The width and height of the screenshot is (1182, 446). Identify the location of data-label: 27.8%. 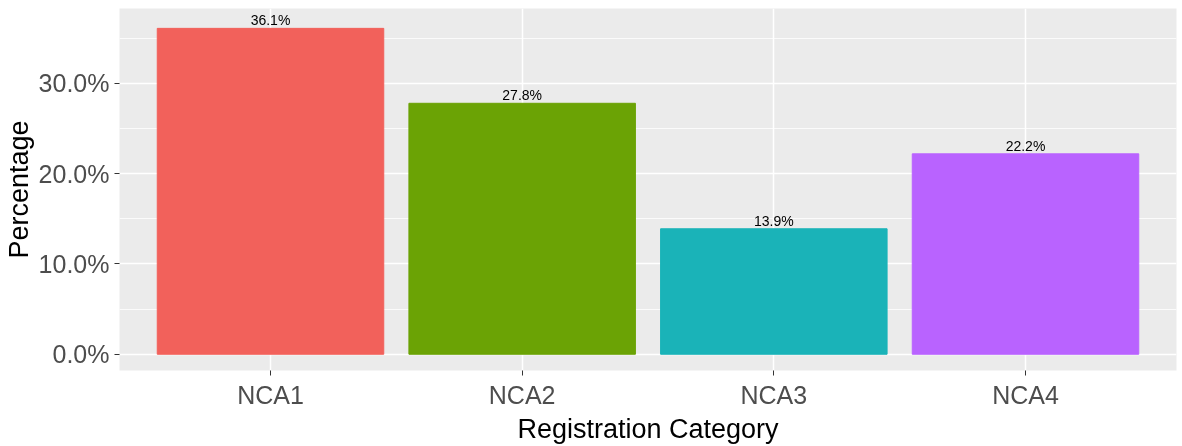
(522, 95).